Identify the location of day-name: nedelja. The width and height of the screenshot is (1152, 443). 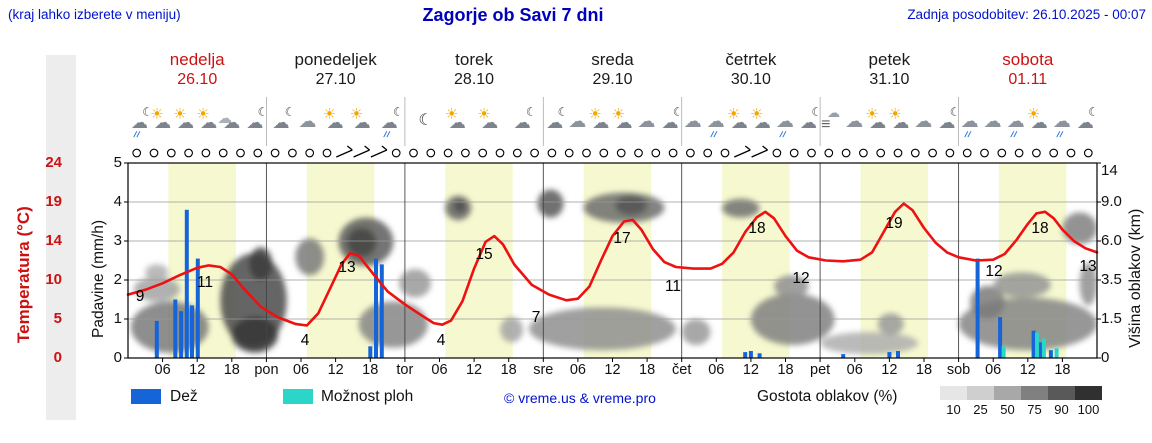
(197, 59).